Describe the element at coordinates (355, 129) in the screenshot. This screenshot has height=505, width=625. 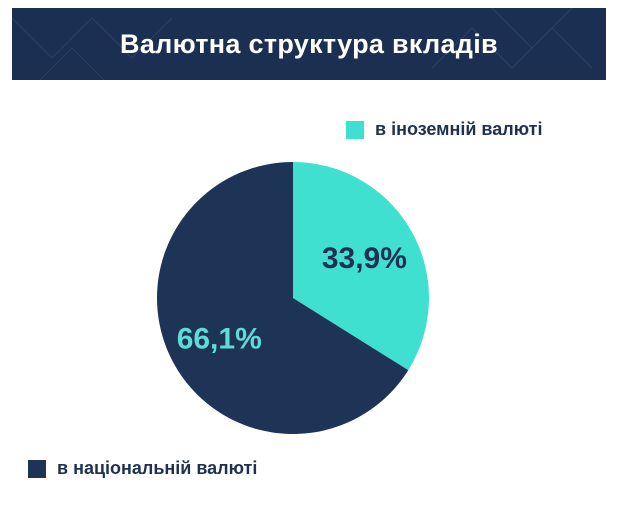
I see `legend-swatch-foreign` at that location.